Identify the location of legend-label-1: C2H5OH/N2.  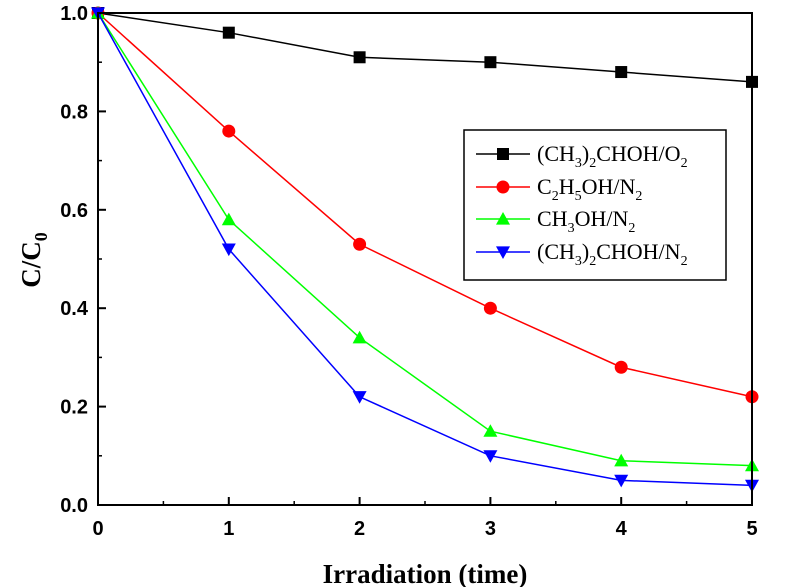
(589, 189).